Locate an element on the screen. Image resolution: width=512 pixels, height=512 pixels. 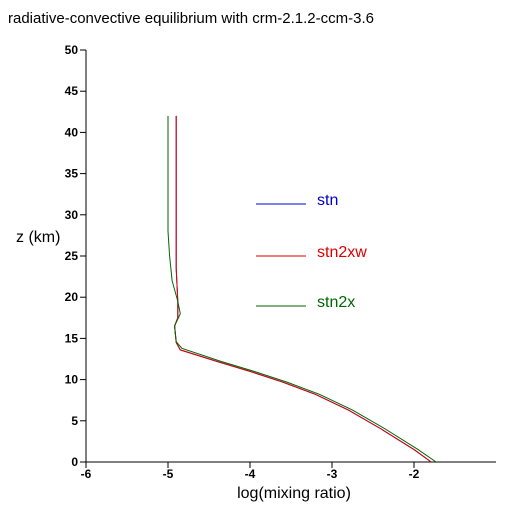
y-tick-label: 5 is located at coordinates (74, 421).